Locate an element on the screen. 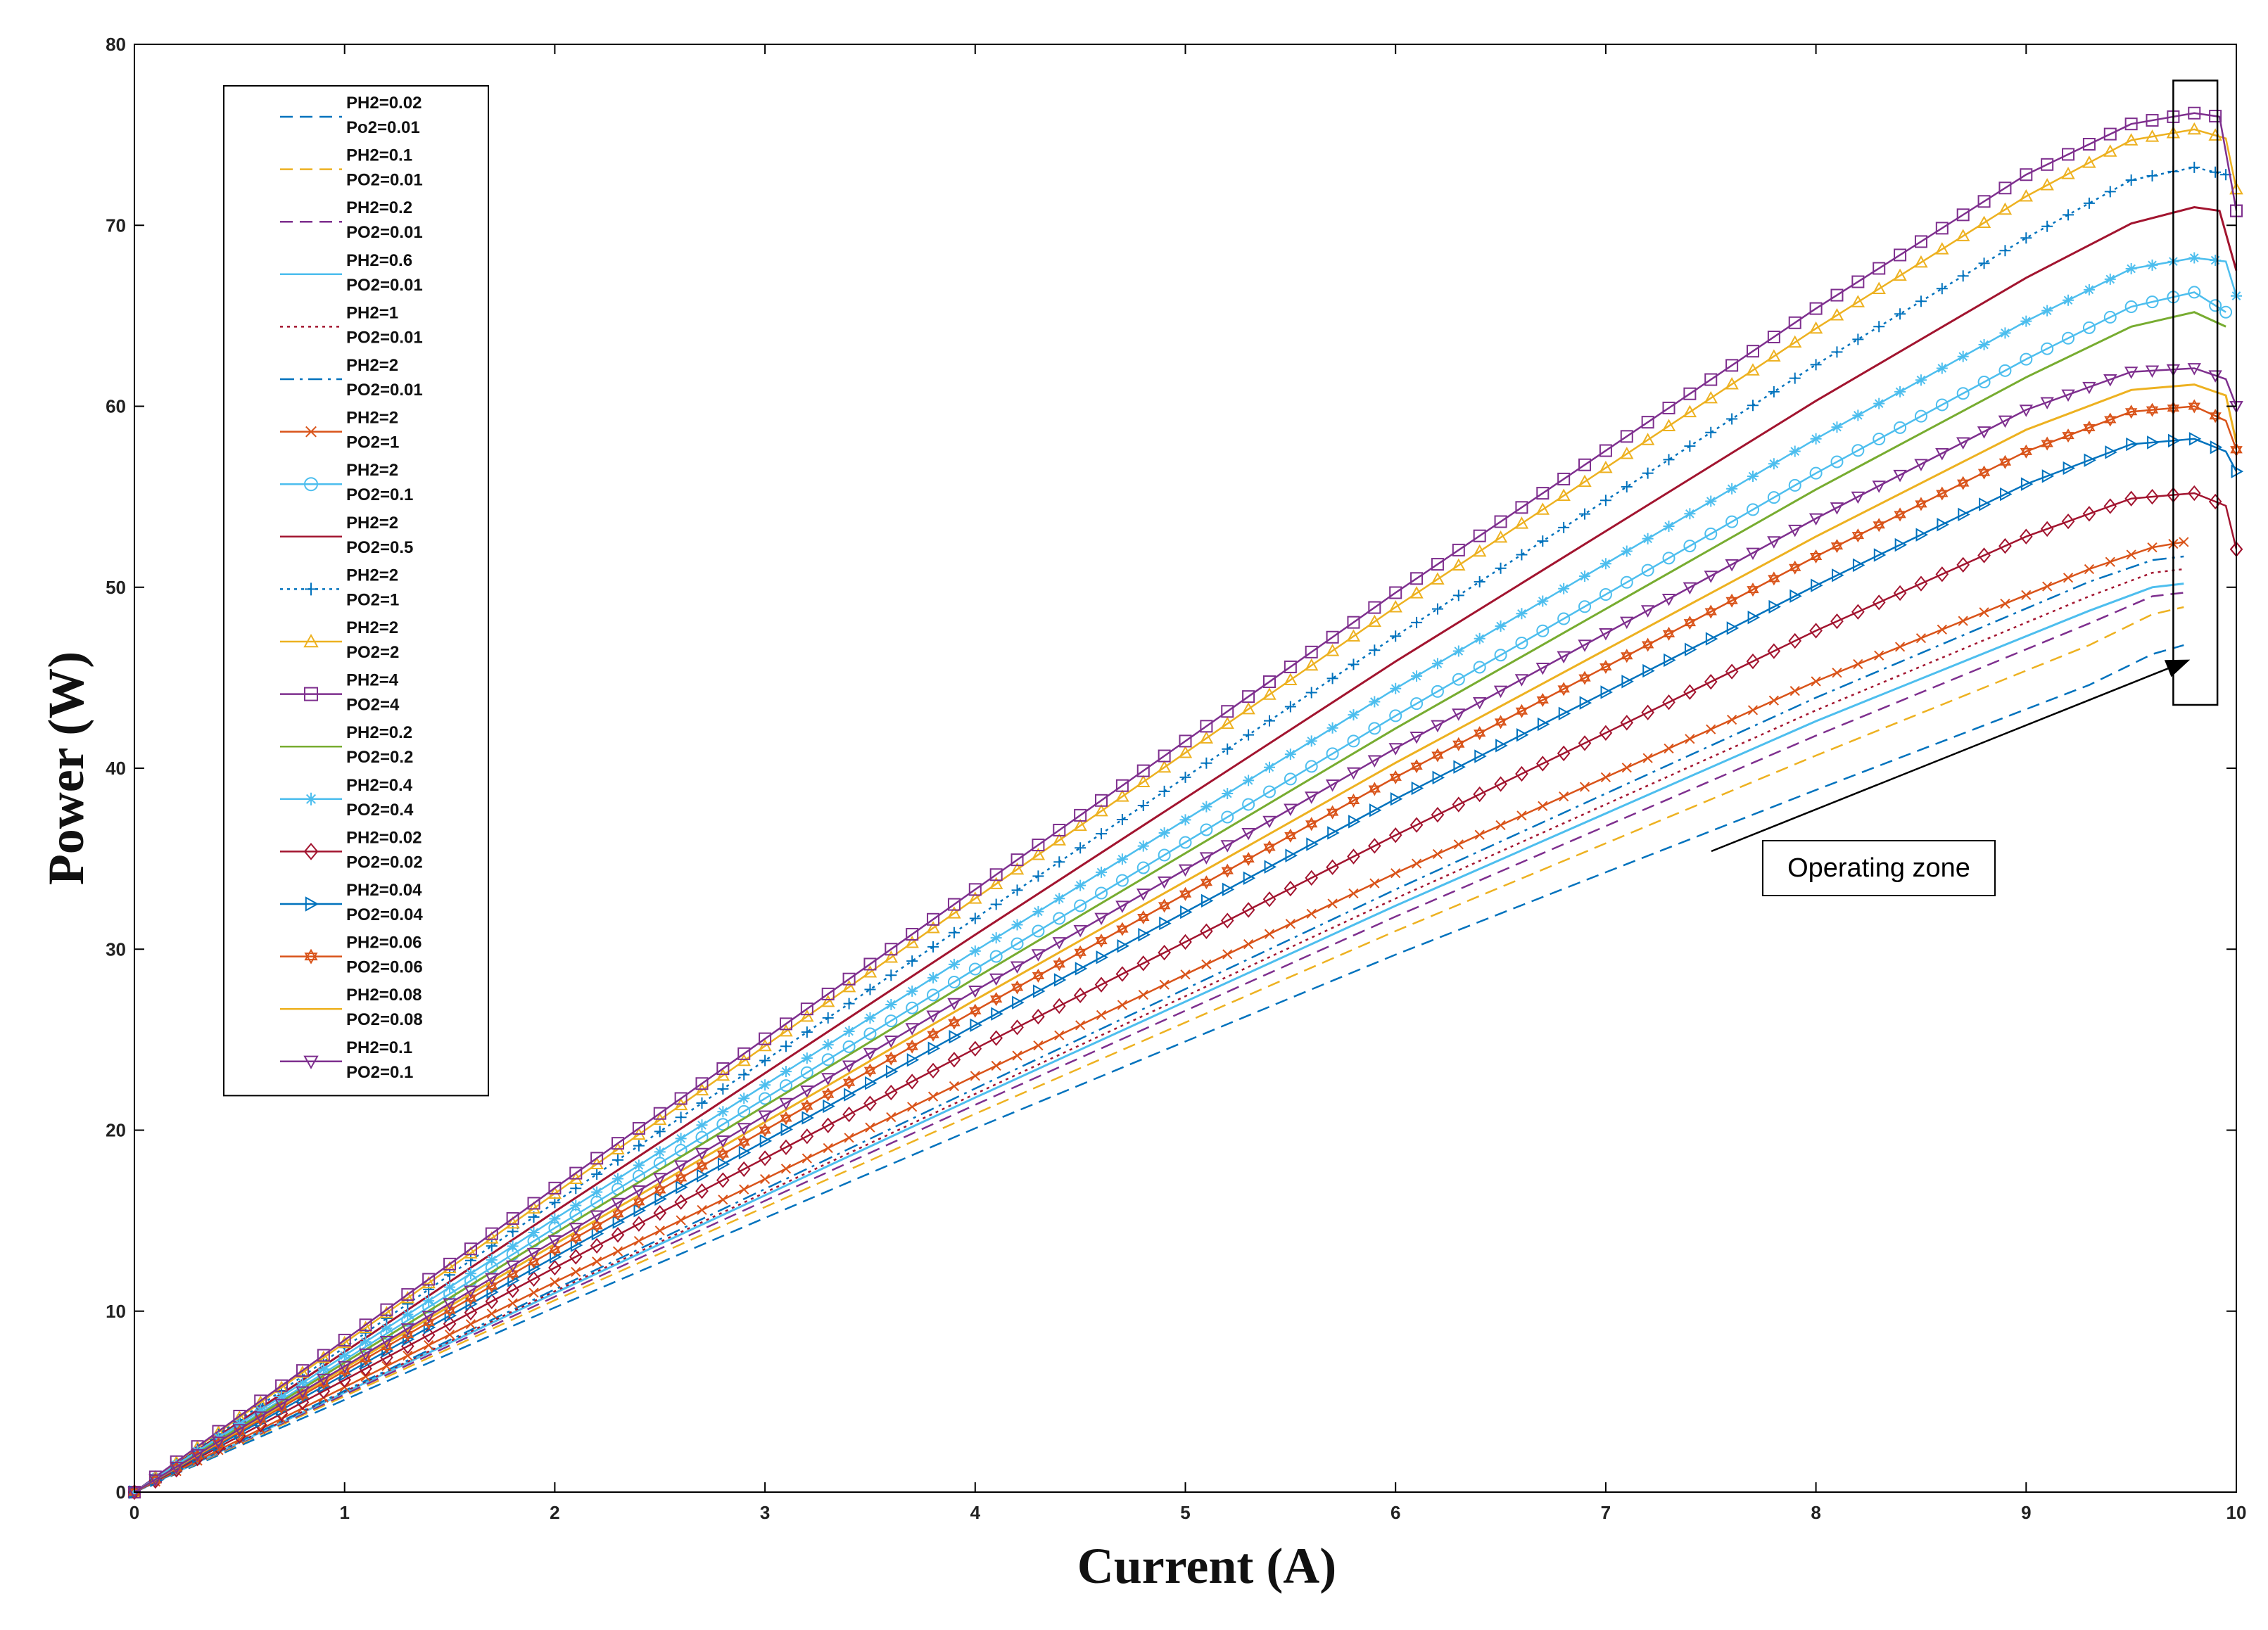 The height and width of the screenshot is (1630, 2268). legend-label: PH2=2 is located at coordinates (372, 627).